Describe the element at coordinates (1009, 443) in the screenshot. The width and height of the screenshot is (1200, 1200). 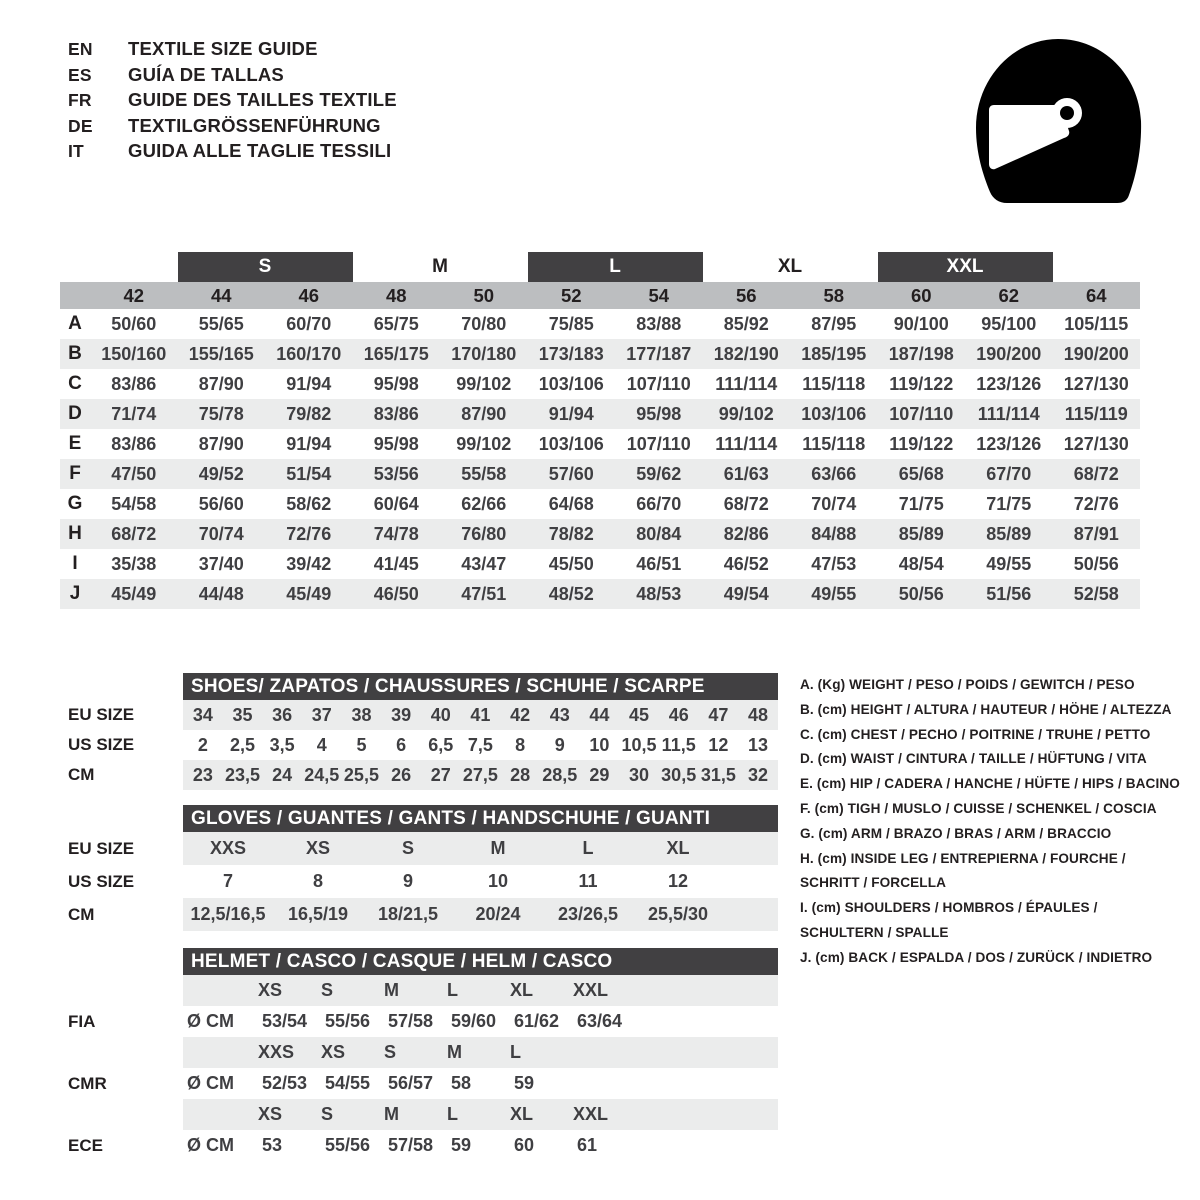
I see `cell-e-62: 123/126` at that location.